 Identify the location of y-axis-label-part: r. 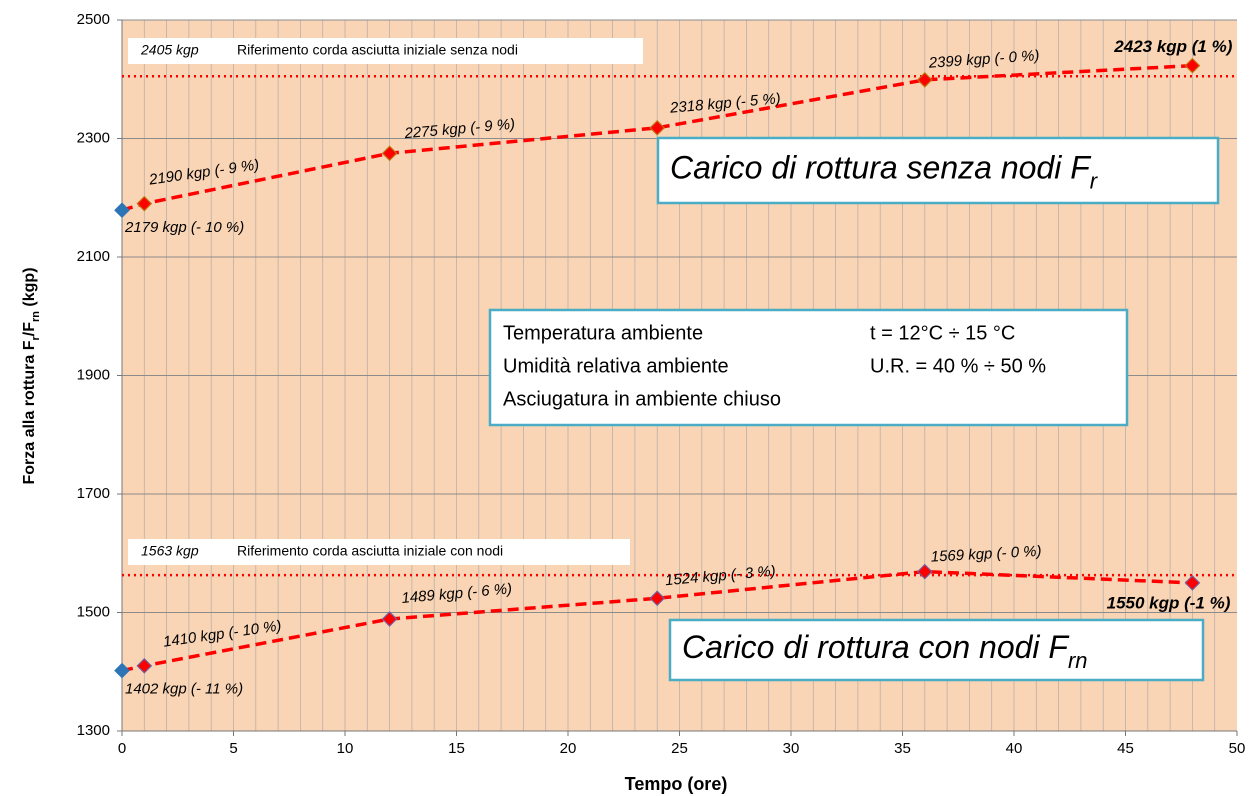
(36, 338).